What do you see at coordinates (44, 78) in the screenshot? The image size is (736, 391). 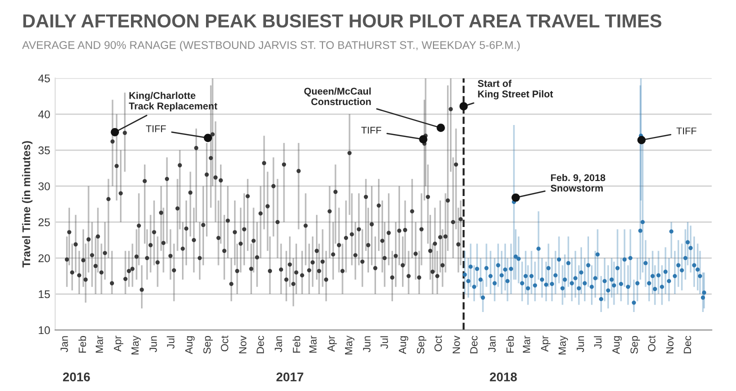 I see `y-tick-label: 45` at bounding box center [44, 78].